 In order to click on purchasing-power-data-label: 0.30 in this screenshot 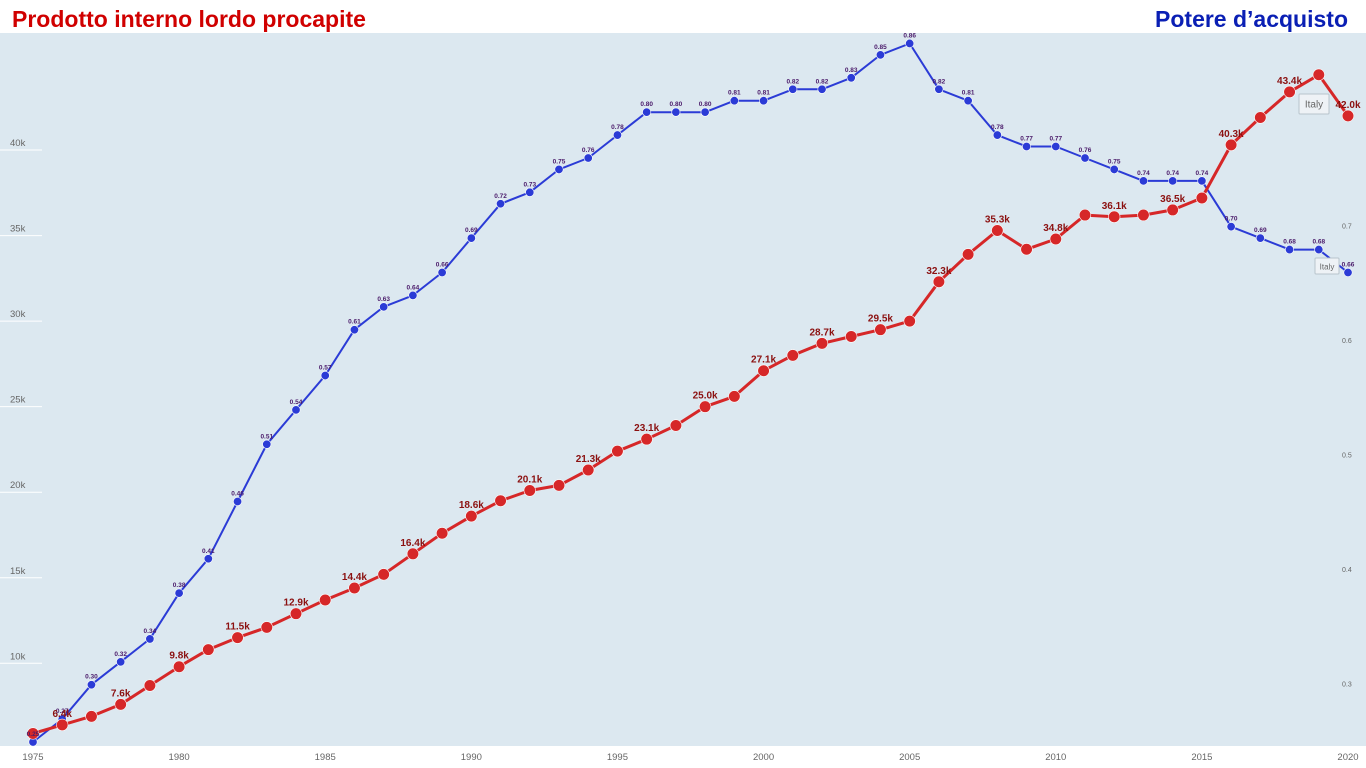, I will do `click(91, 677)`.